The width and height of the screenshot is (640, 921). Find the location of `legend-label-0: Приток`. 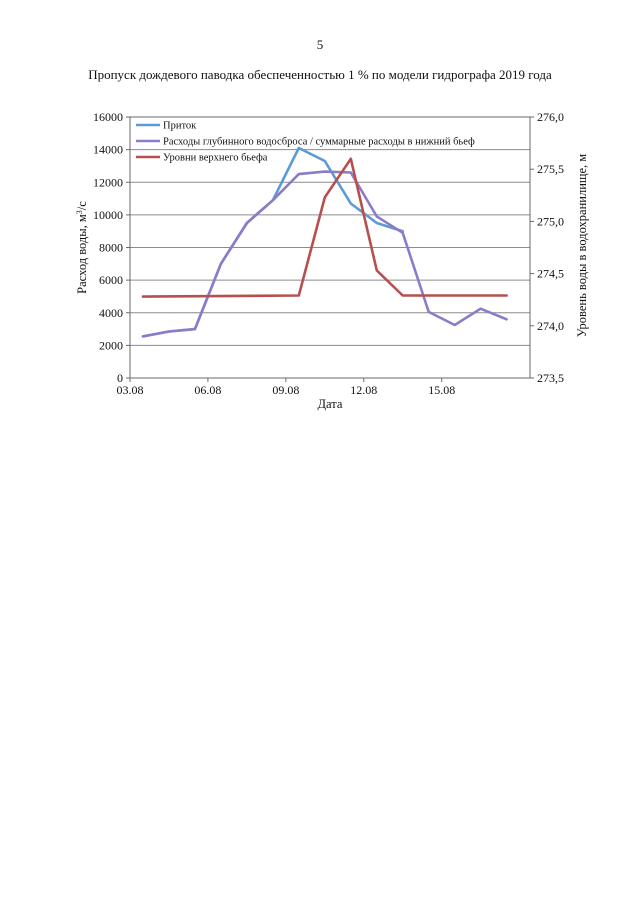

legend-label-0: Приток is located at coordinates (180, 126).